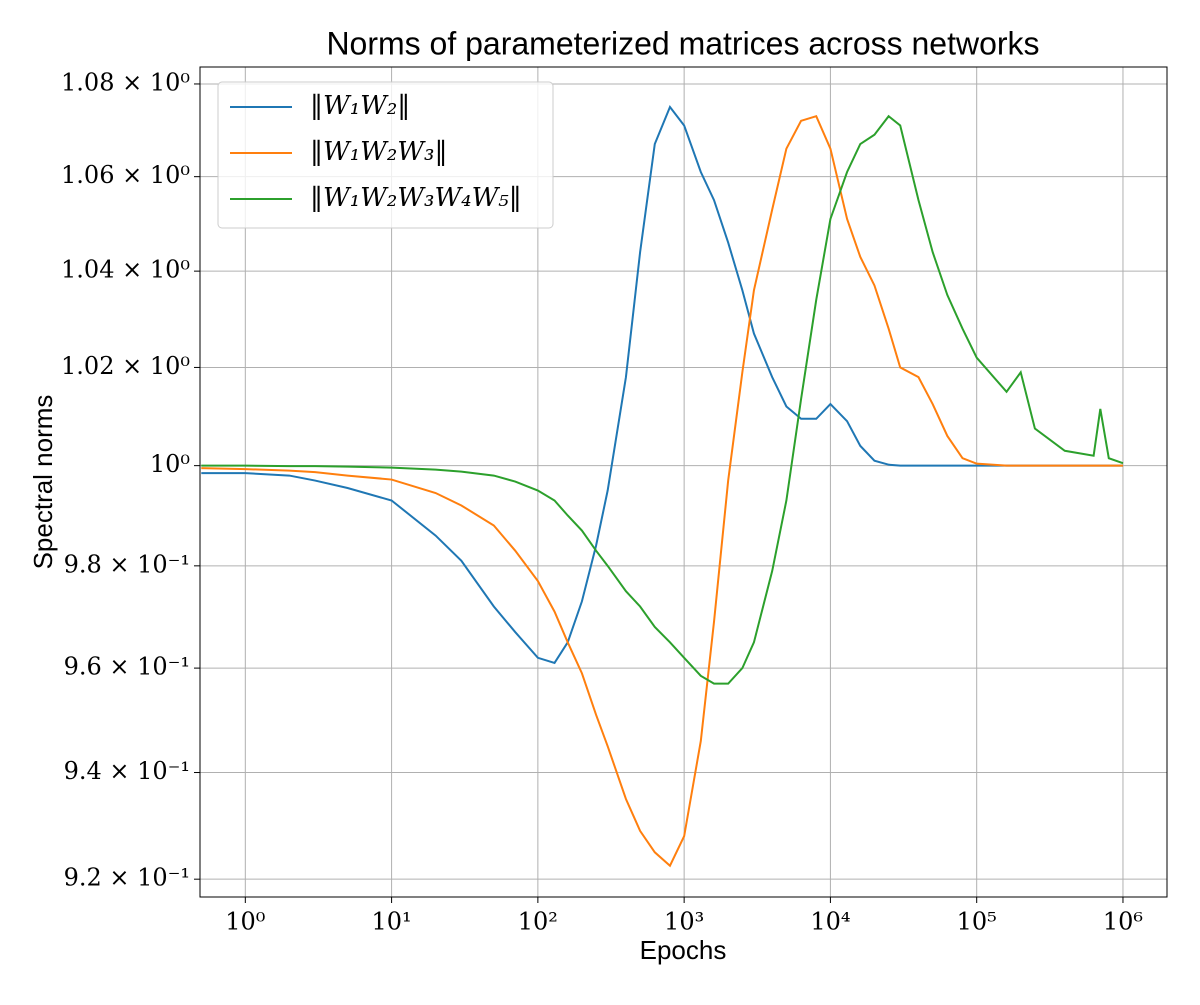 The width and height of the screenshot is (1200, 1005). Describe the element at coordinates (127, 771) in the screenshot. I see `y-tick-label: 9.4 × 10⁻¹` at that location.